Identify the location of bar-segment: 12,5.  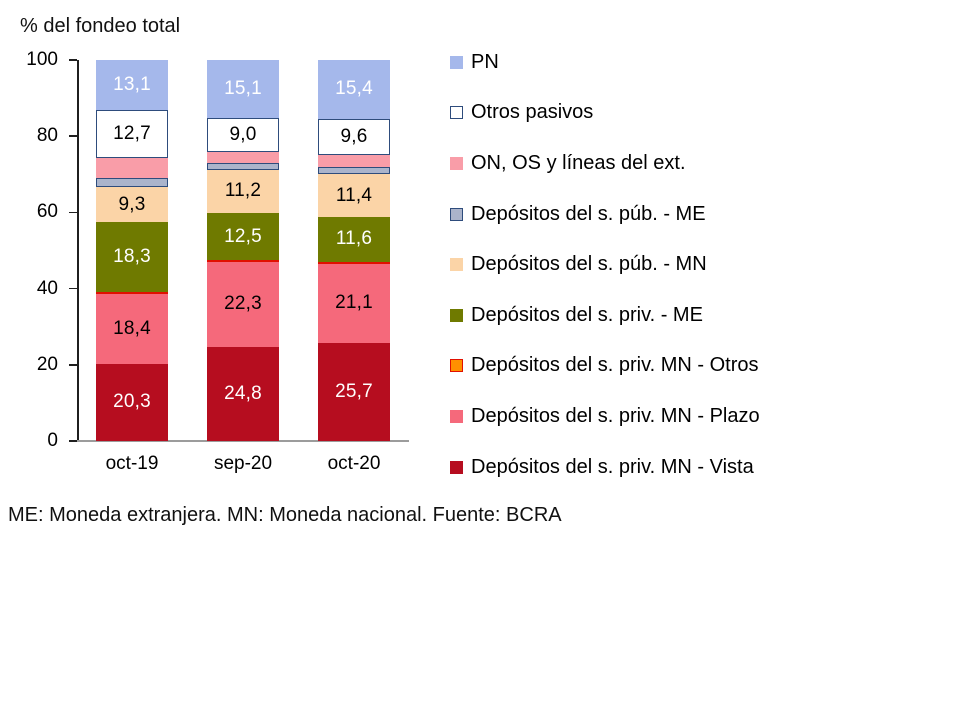
(243, 236).